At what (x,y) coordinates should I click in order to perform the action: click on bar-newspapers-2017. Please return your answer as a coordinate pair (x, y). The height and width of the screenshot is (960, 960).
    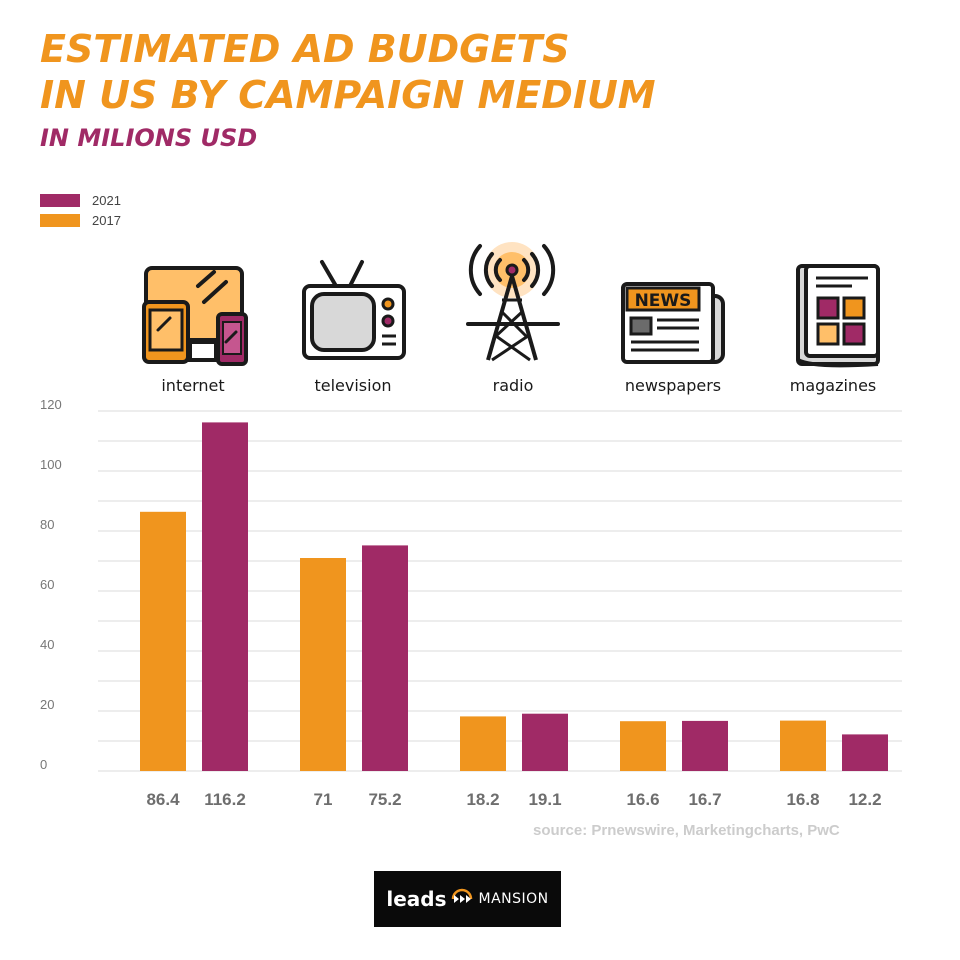
    Looking at the image, I should click on (643, 746).